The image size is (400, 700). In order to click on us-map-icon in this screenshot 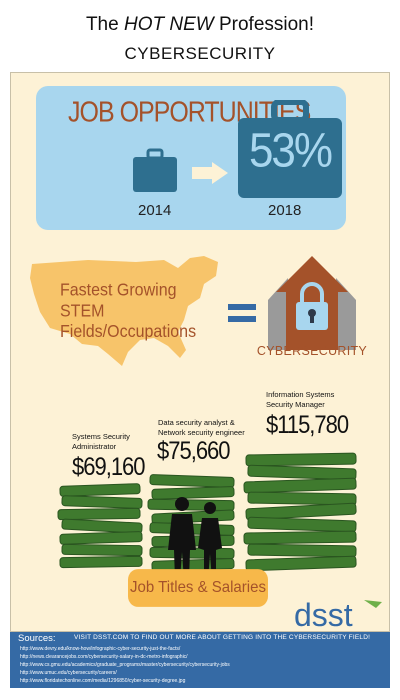, I will do `click(124, 311)`.